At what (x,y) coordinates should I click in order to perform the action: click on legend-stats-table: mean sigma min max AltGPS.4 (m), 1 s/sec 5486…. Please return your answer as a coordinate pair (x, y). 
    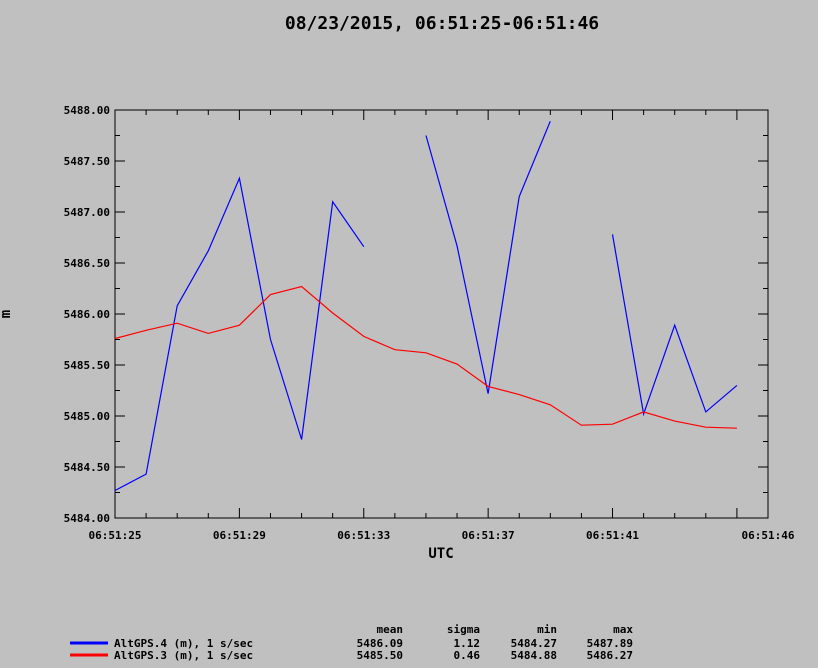
    Looking at the image, I should click on (351, 642).